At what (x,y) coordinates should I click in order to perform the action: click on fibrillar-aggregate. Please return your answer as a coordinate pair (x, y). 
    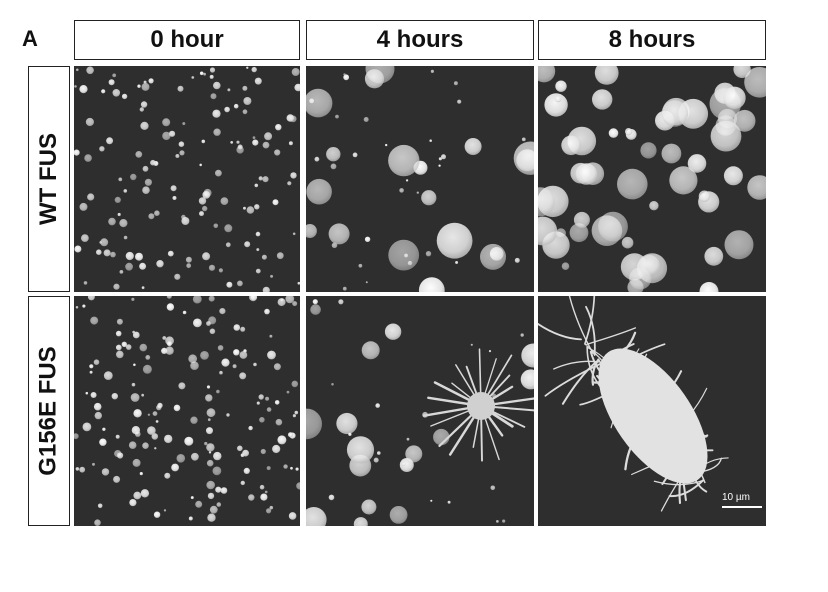
    Looking at the image, I should click on (478, 405).